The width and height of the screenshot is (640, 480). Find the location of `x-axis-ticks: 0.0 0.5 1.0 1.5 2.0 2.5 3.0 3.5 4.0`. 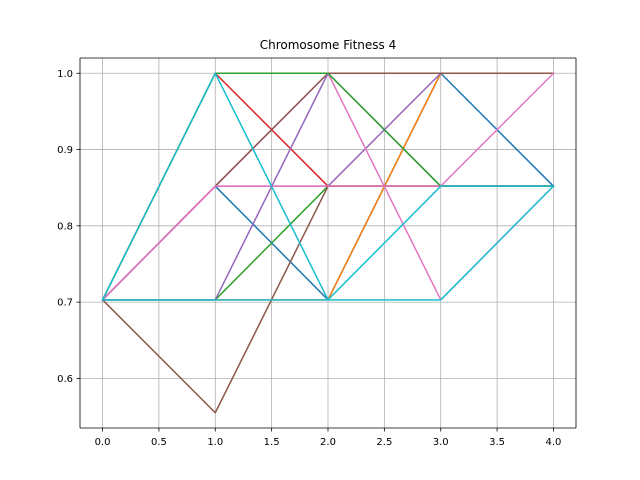

x-axis-ticks: 0.0 0.5 1.0 1.5 2.0 2.5 3.0 3.5 4.0 is located at coordinates (328, 438).